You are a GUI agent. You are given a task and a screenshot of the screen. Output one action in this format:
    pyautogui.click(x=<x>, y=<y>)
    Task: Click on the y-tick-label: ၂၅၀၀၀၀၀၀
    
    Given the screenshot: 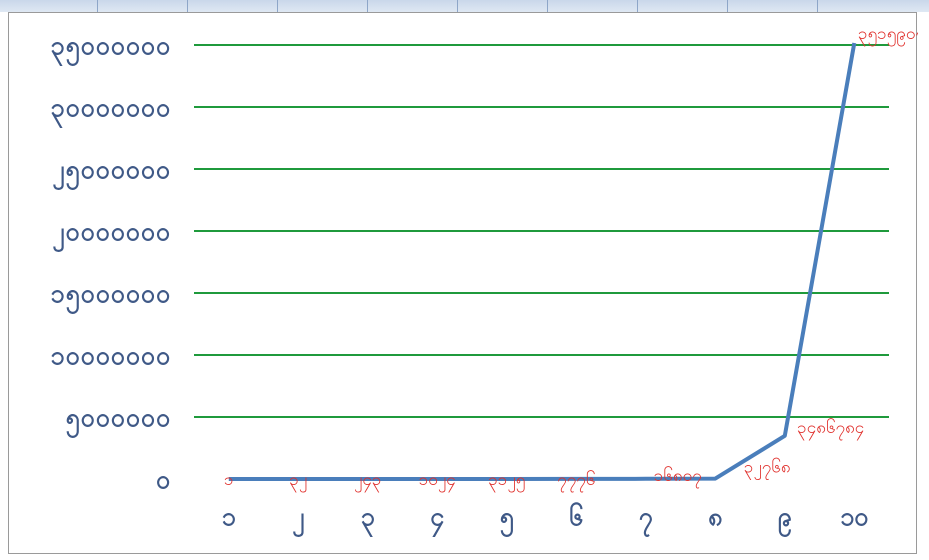 What is the action you would take?
    pyautogui.click(x=111, y=172)
    